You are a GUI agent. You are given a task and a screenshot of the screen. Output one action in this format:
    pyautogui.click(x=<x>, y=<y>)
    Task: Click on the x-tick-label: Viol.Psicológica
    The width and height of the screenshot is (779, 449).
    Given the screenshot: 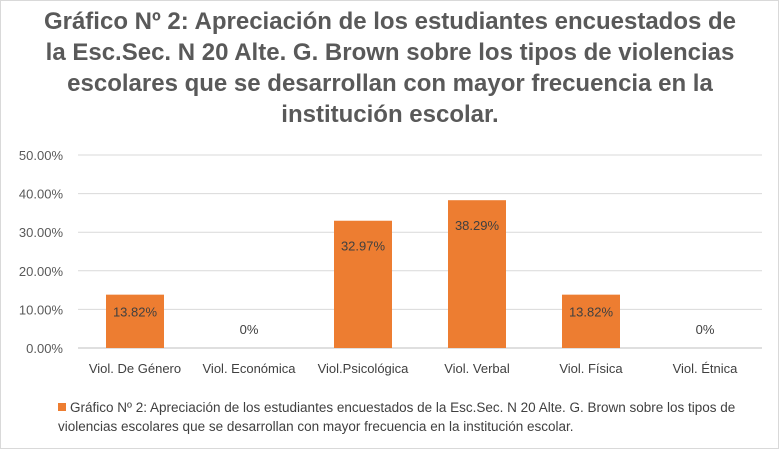 What is the action you would take?
    pyautogui.click(x=364, y=368)
    